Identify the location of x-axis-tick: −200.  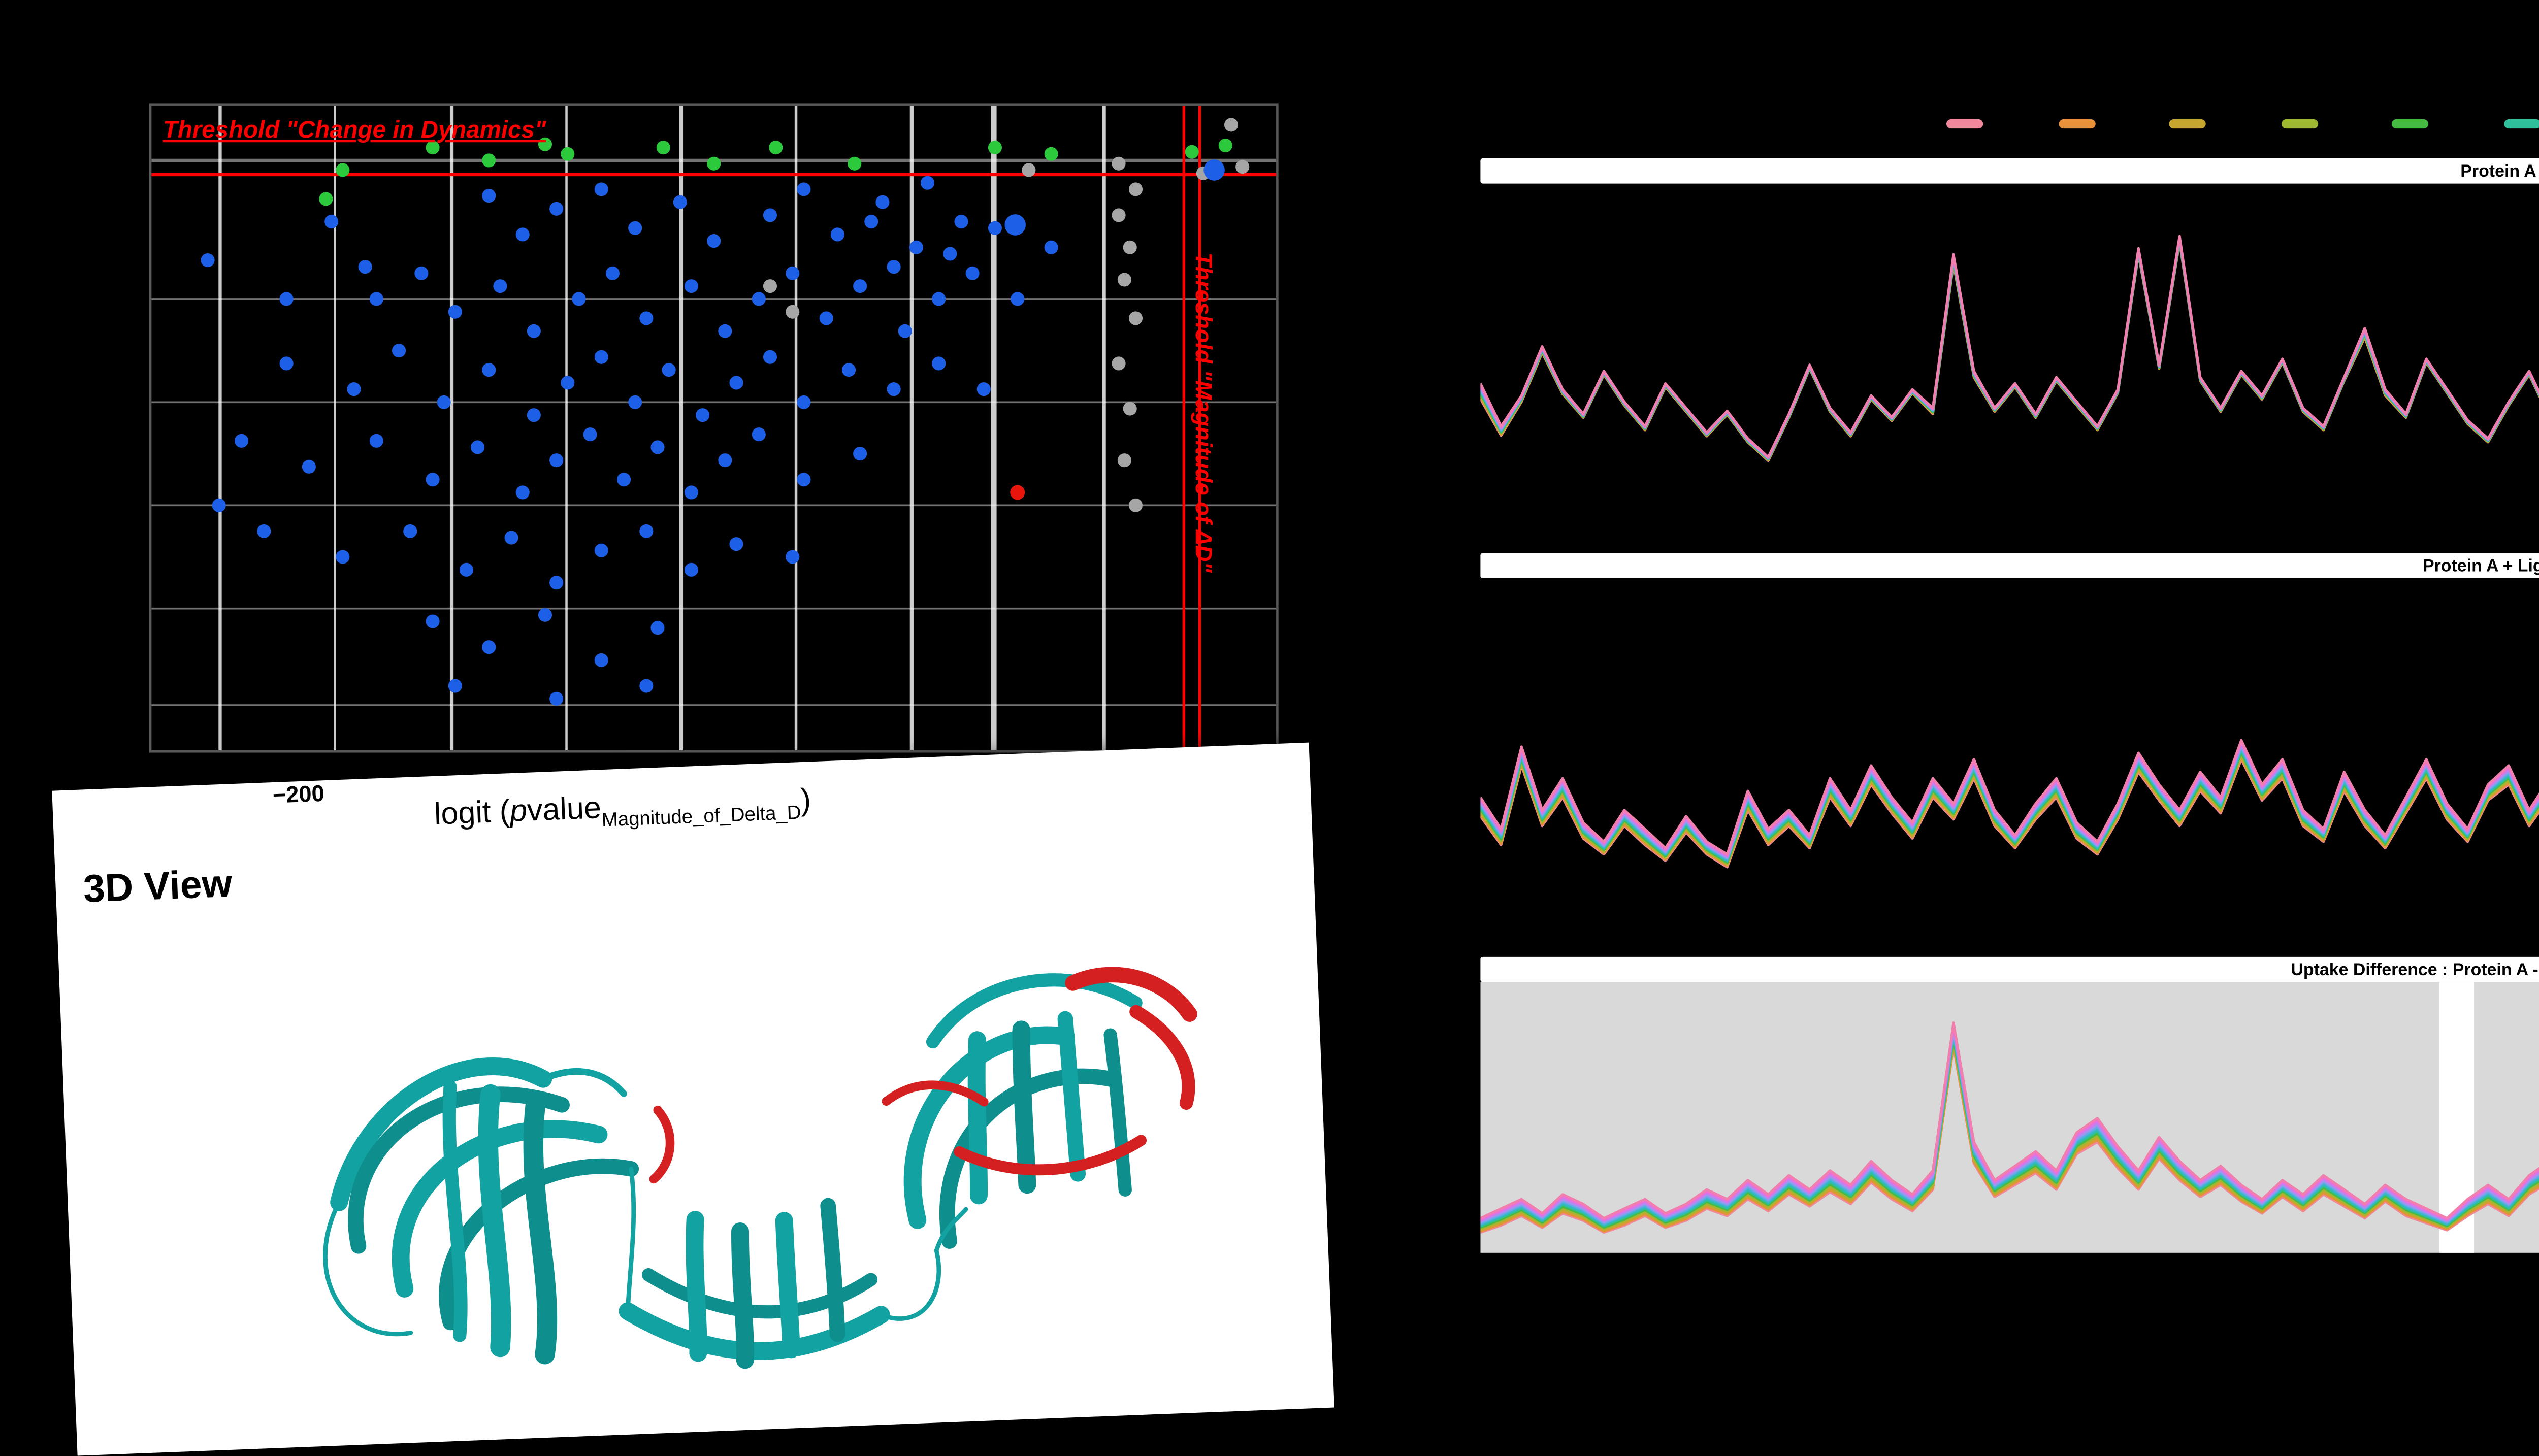
(298, 796).